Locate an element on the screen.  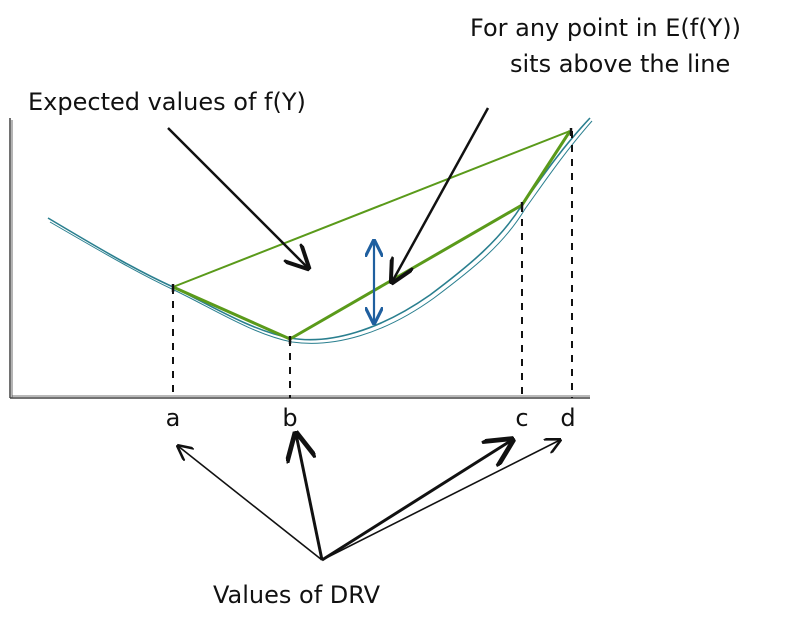
chord-c-d is located at coordinates (546, 168).